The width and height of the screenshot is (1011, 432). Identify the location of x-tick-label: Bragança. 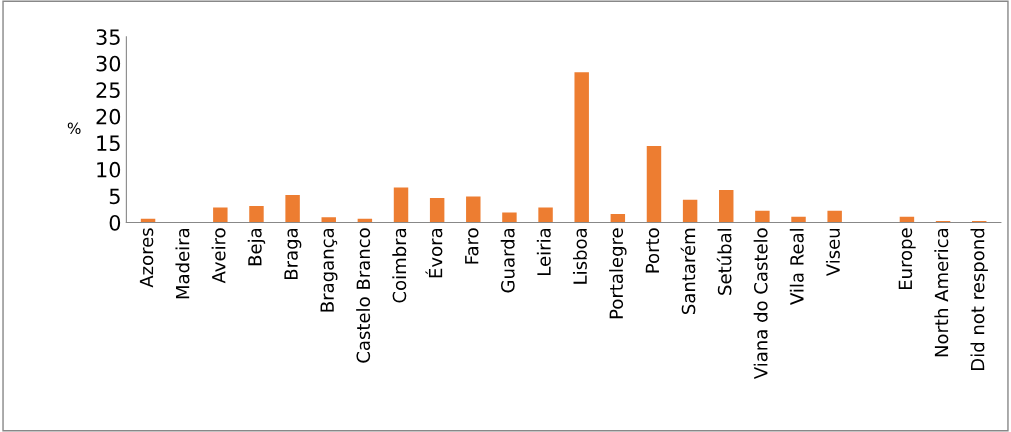
(329, 270).